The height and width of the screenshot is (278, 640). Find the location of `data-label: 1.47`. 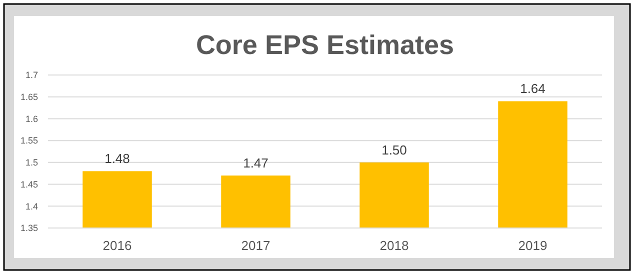

data-label: 1.47 is located at coordinates (255, 163).